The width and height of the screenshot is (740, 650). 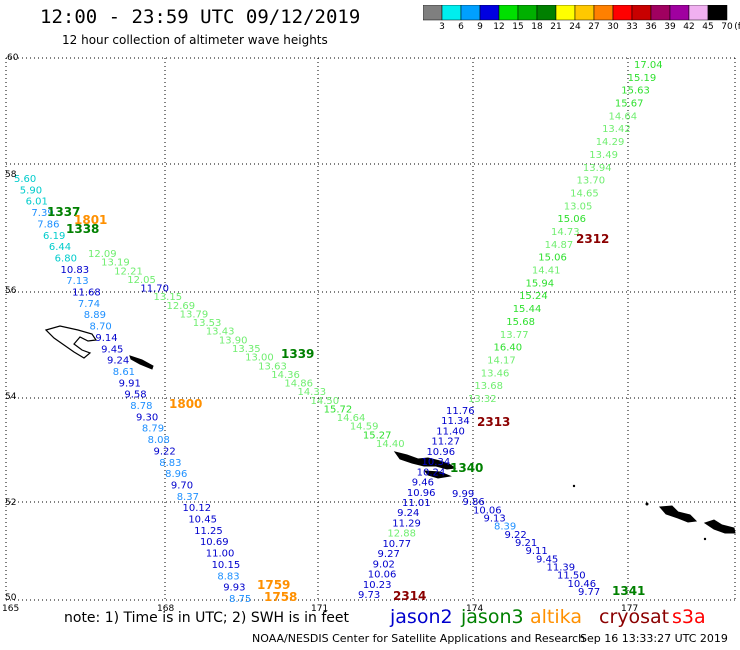 I want to click on pass-number-label: 1339, so click(x=297, y=354).